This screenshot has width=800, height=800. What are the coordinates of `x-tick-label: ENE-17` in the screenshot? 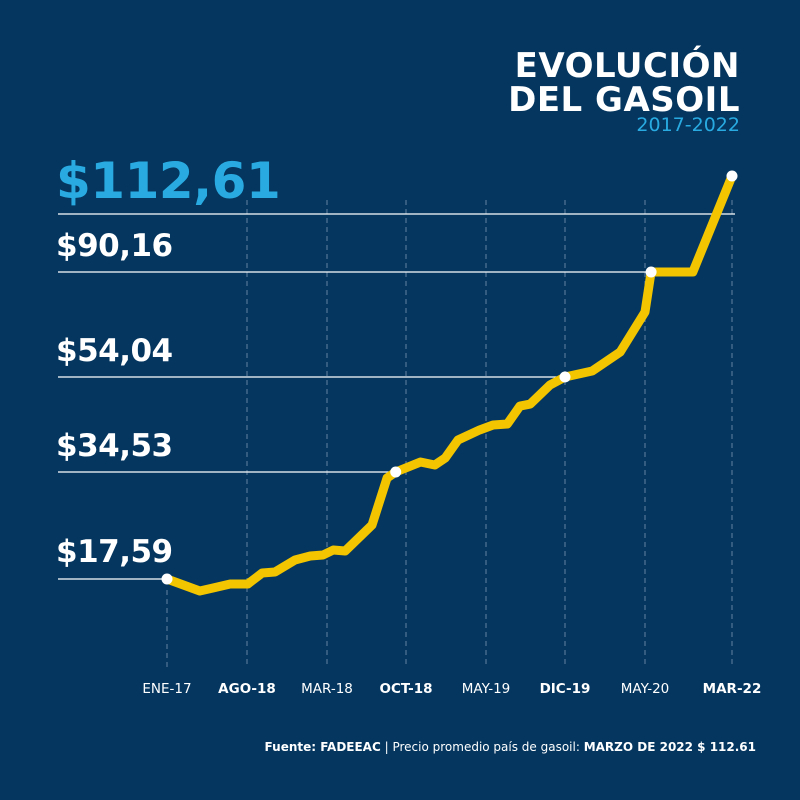 It's located at (167, 689).